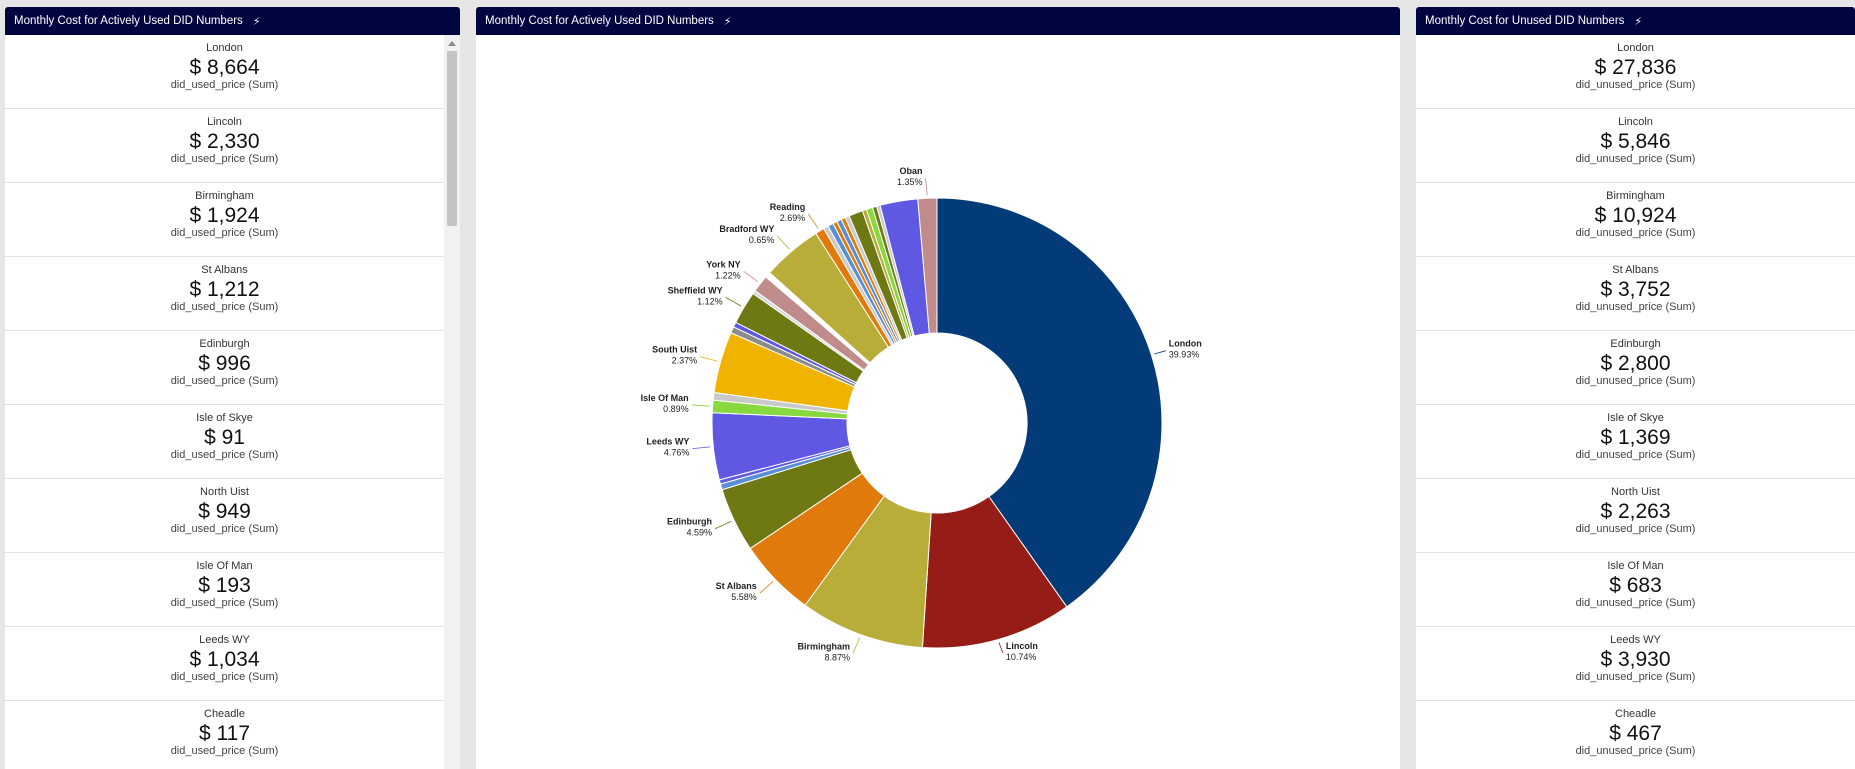  I want to click on scorecard-amount: $ 27,836, so click(1635, 67).